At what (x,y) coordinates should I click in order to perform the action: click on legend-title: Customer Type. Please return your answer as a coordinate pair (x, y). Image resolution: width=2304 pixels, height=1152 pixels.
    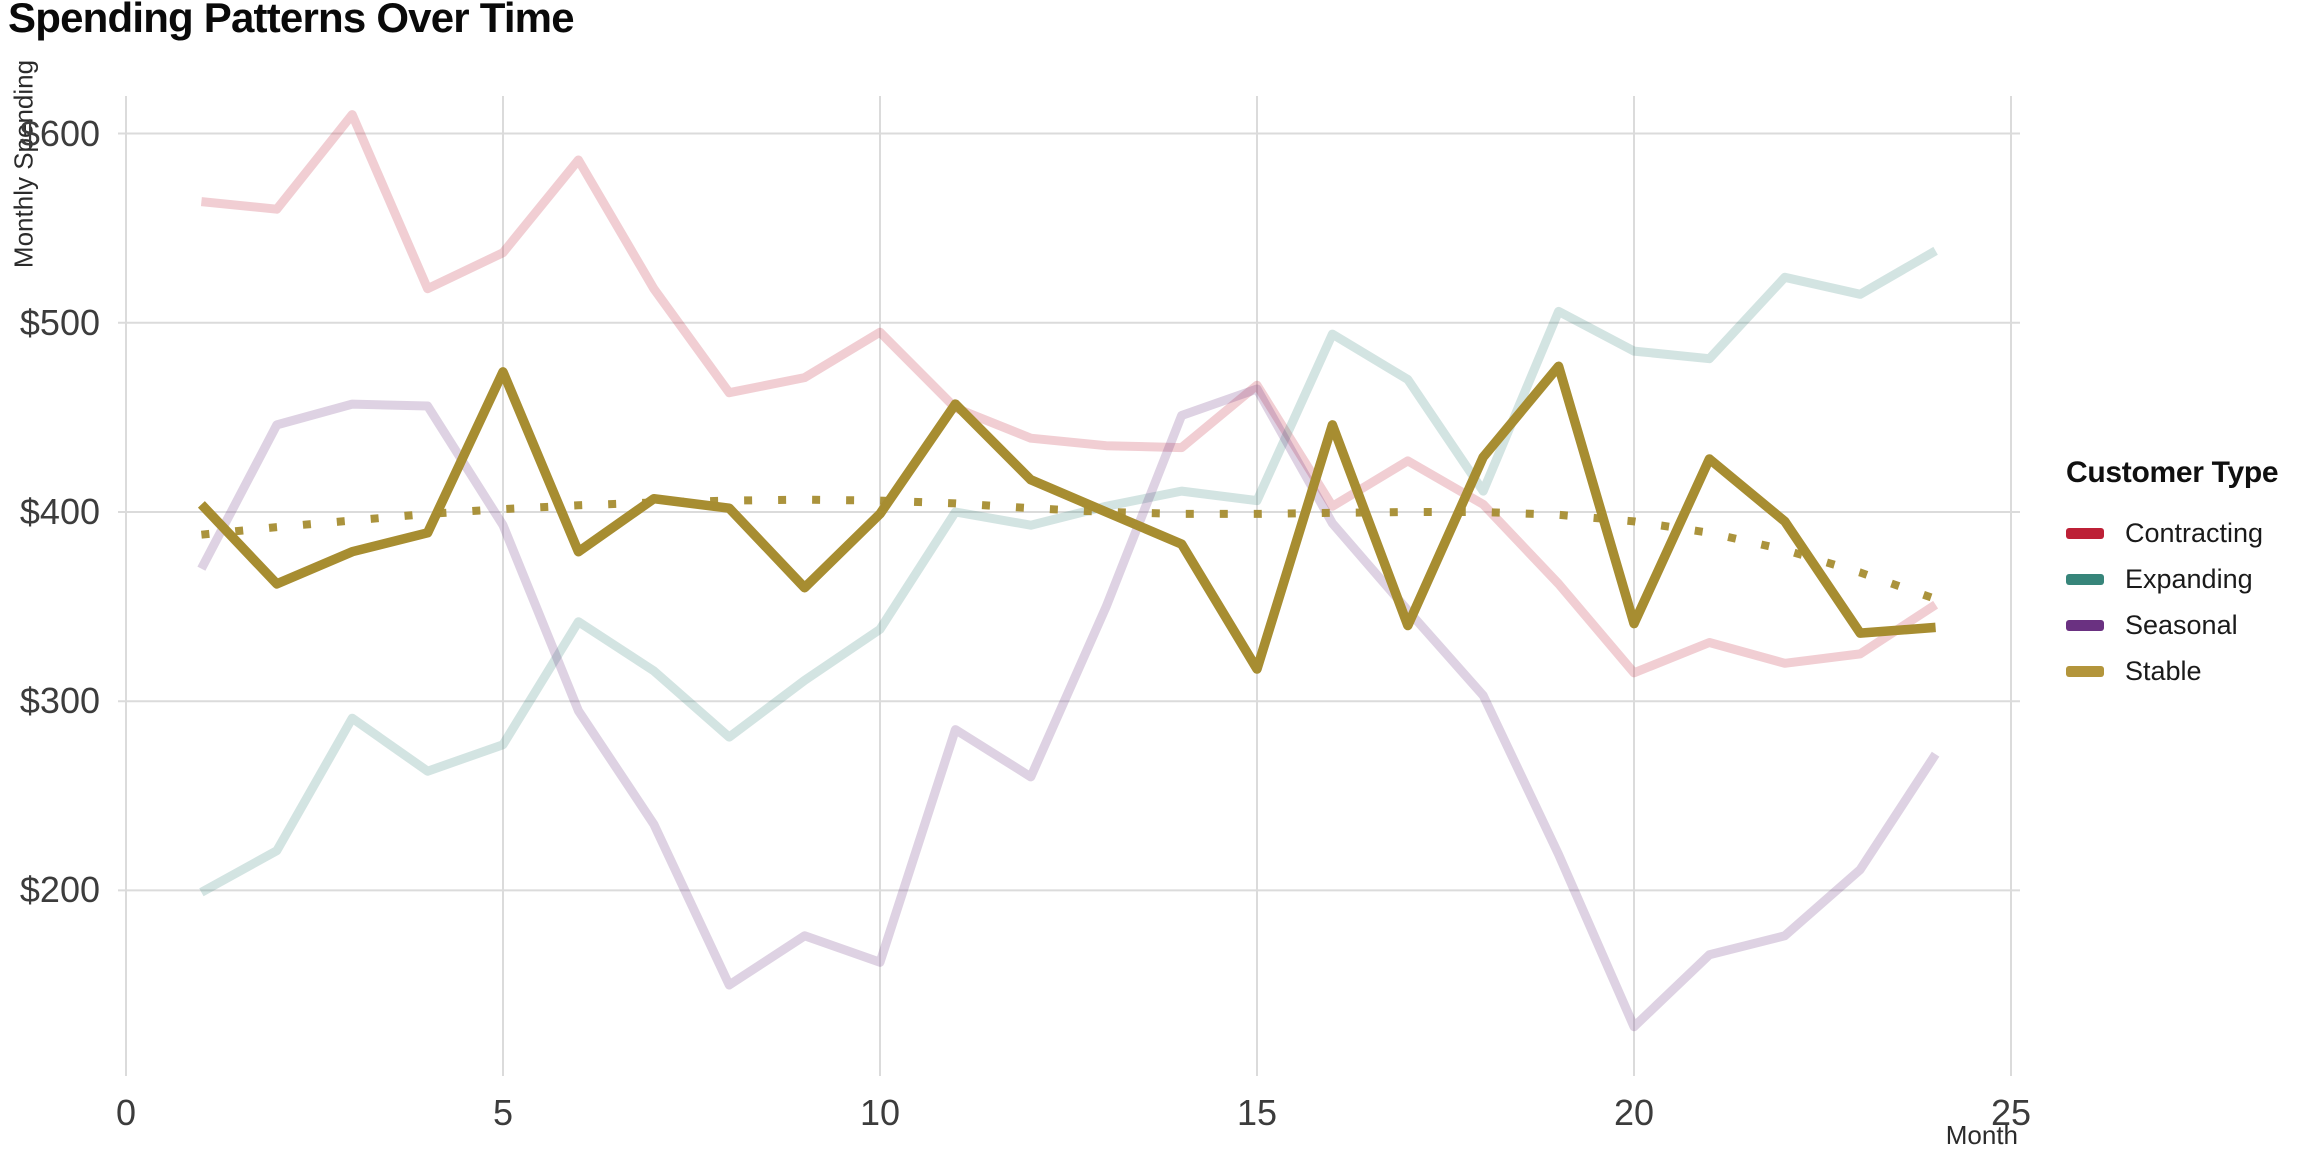
    Looking at the image, I should click on (2172, 472).